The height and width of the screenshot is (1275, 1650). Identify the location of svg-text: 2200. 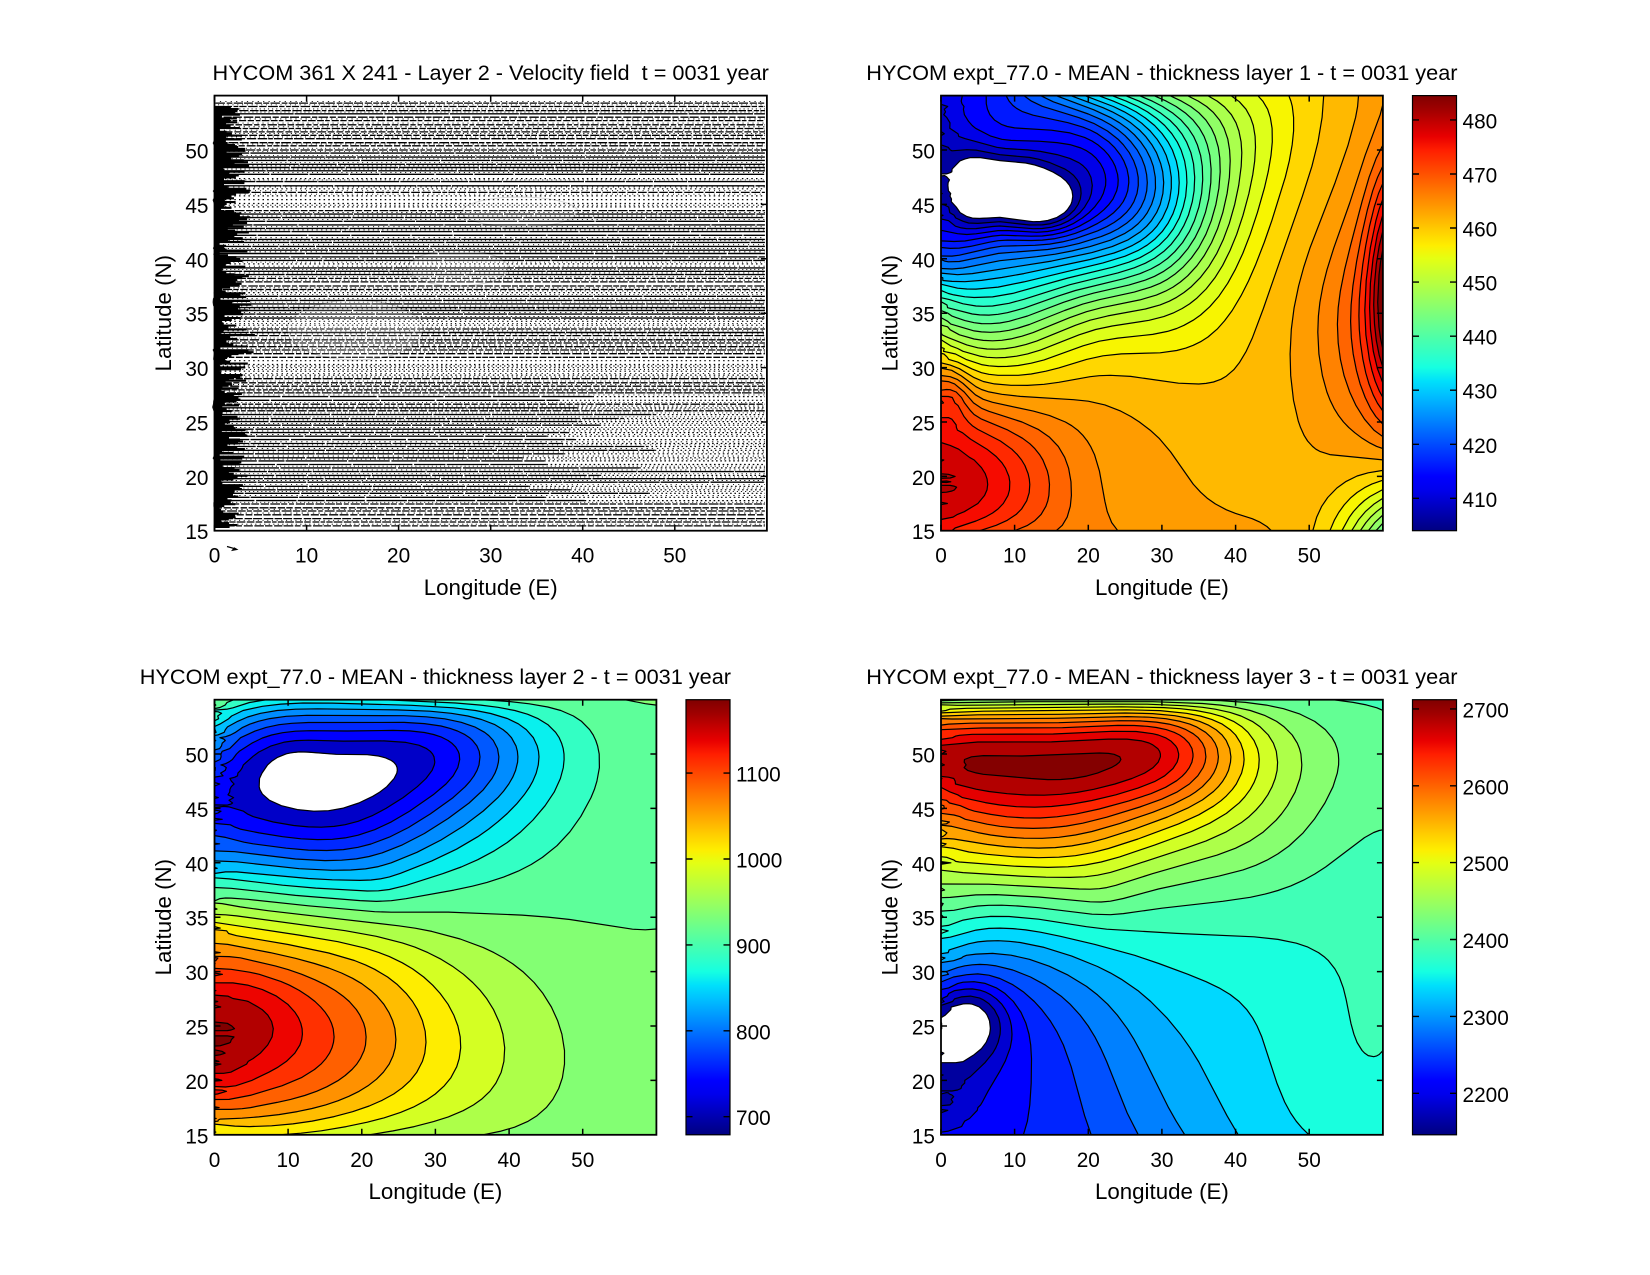
(1486, 1095).